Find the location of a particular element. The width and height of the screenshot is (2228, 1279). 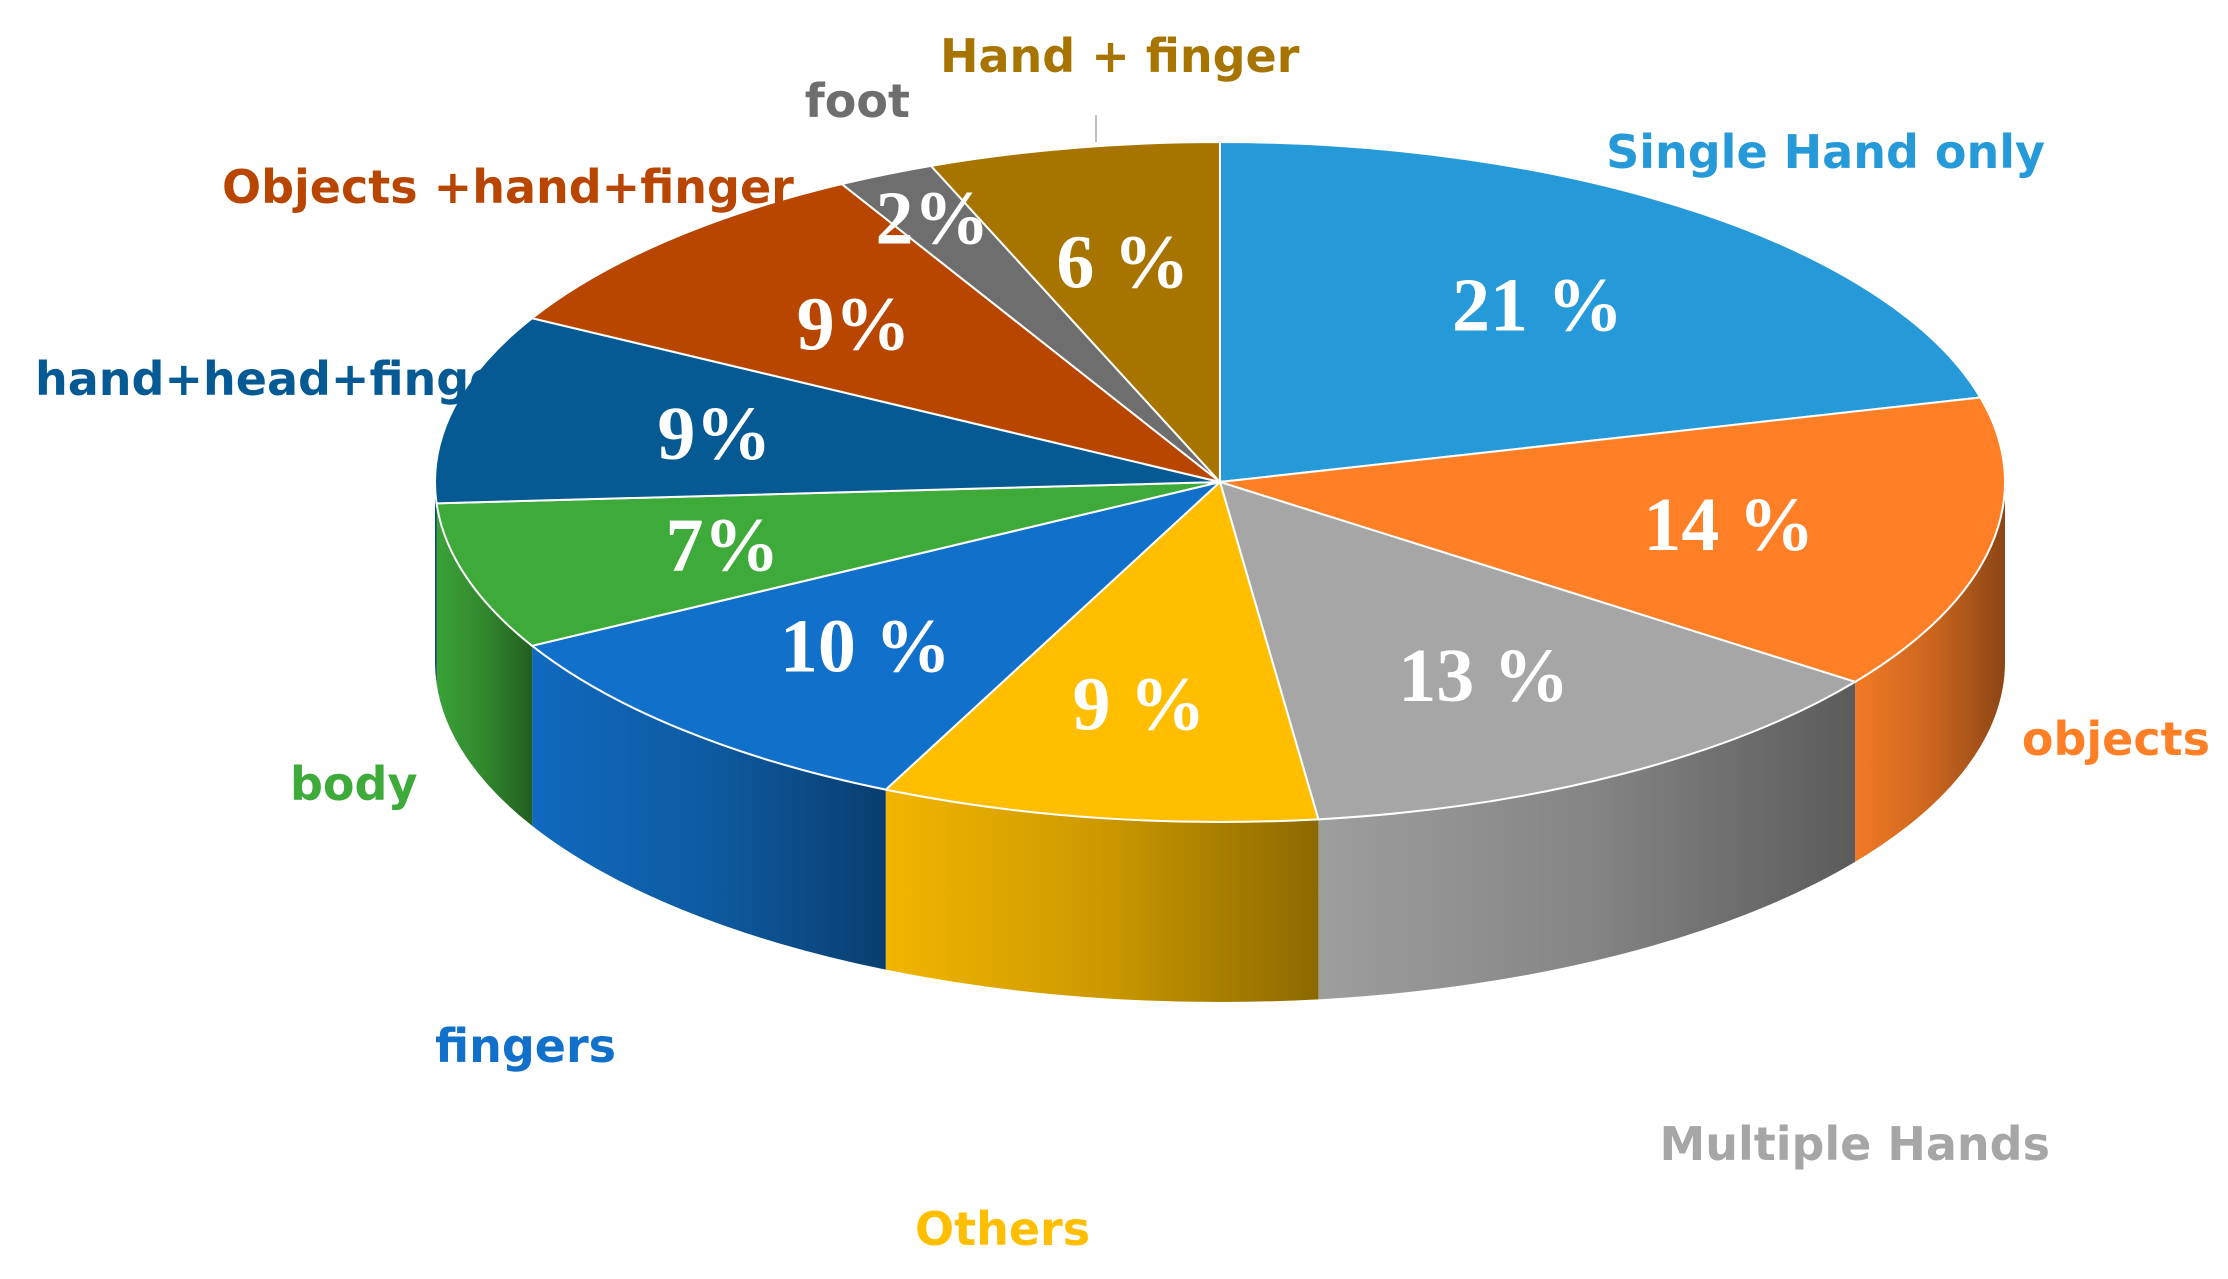

pie-slice-body is located at coordinates (828, 564).